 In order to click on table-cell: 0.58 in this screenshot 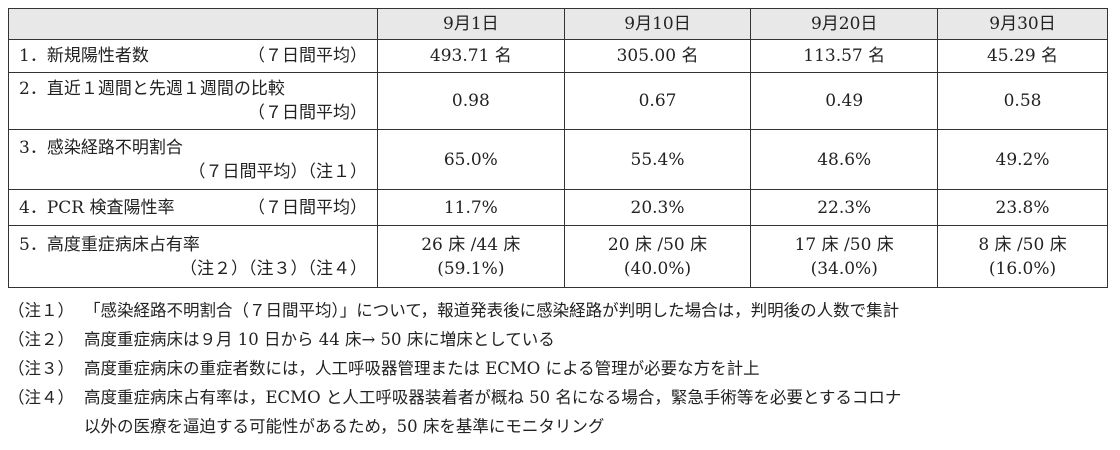, I will do `click(1022, 101)`.